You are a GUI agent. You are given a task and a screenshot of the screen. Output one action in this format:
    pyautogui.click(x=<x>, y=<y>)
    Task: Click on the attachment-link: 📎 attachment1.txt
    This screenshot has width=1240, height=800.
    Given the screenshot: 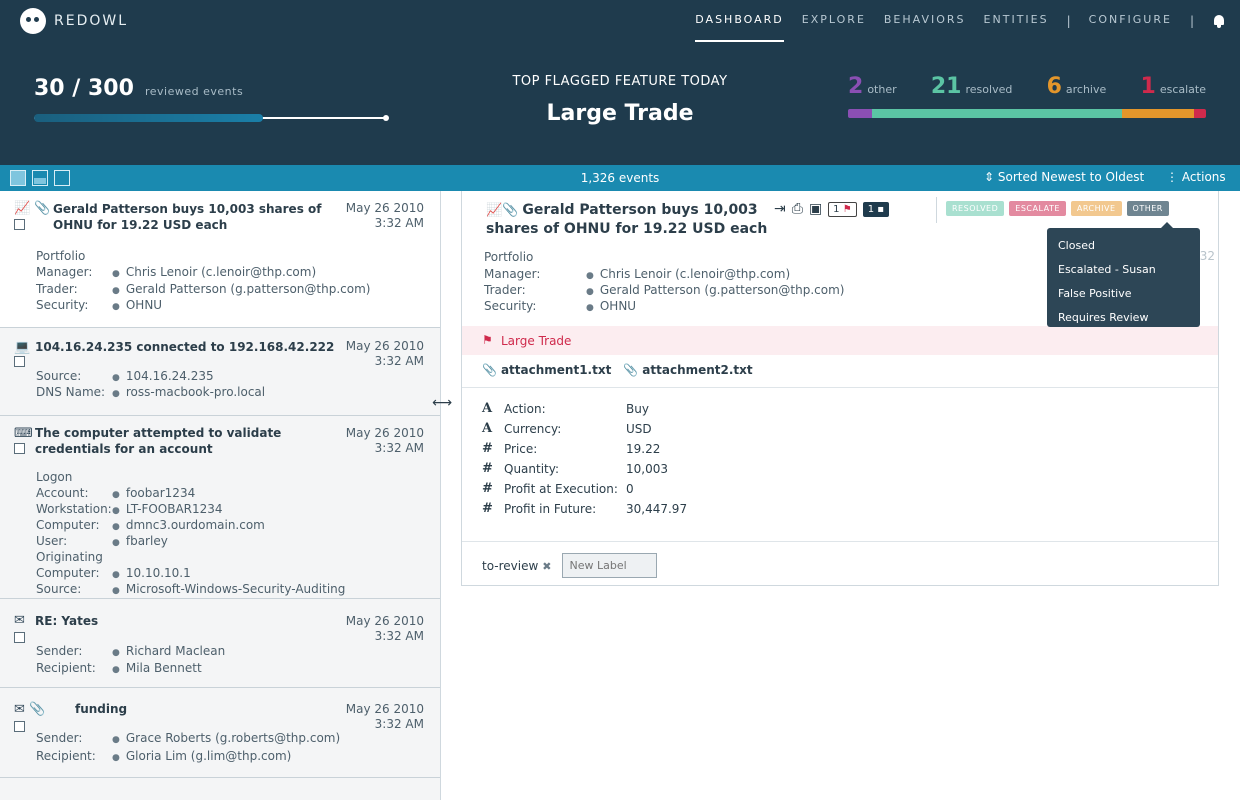 What is the action you would take?
    pyautogui.click(x=546, y=370)
    